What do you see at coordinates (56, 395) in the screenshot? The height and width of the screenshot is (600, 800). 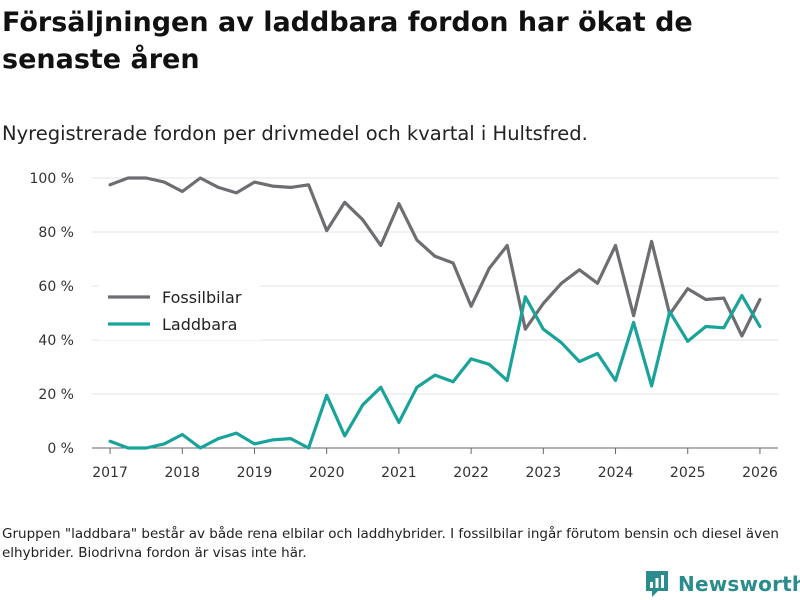 I see `y-tick-label: 20 %` at bounding box center [56, 395].